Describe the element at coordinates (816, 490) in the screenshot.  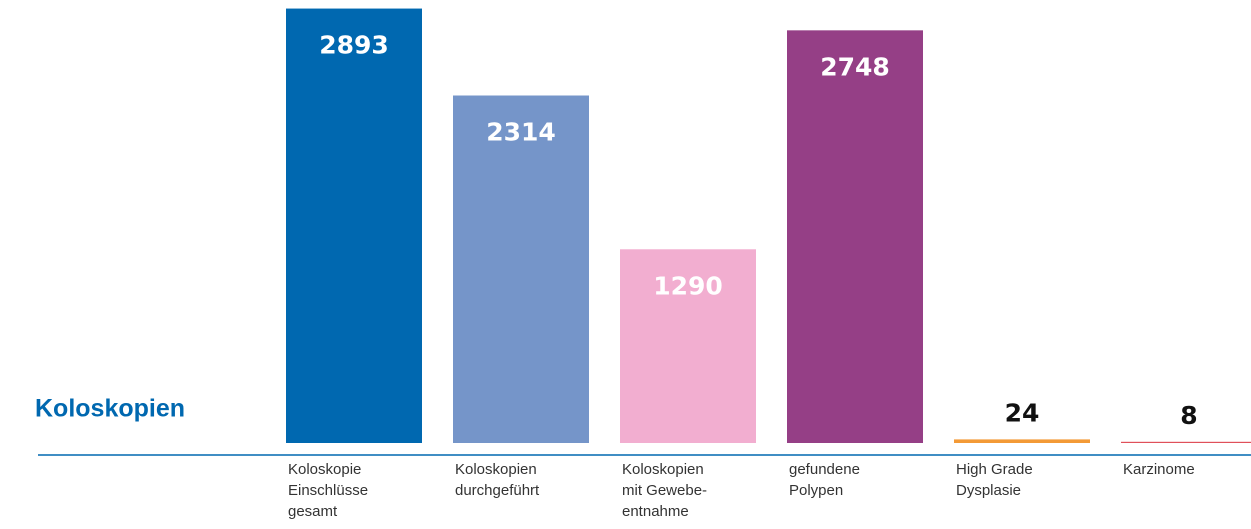
I see `x-tick-label-line: Polypen` at that location.